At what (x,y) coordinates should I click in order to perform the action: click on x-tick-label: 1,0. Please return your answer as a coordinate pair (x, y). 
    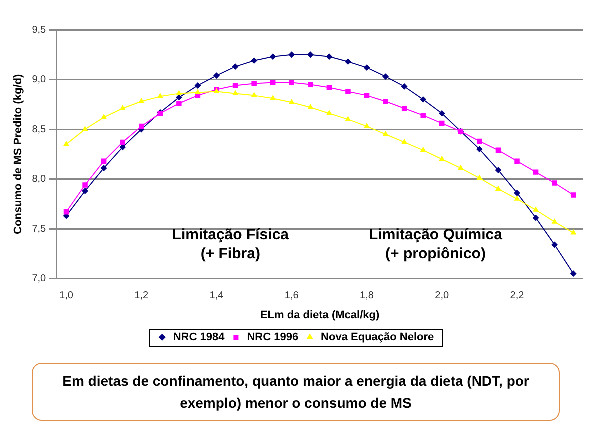
    Looking at the image, I should click on (67, 296).